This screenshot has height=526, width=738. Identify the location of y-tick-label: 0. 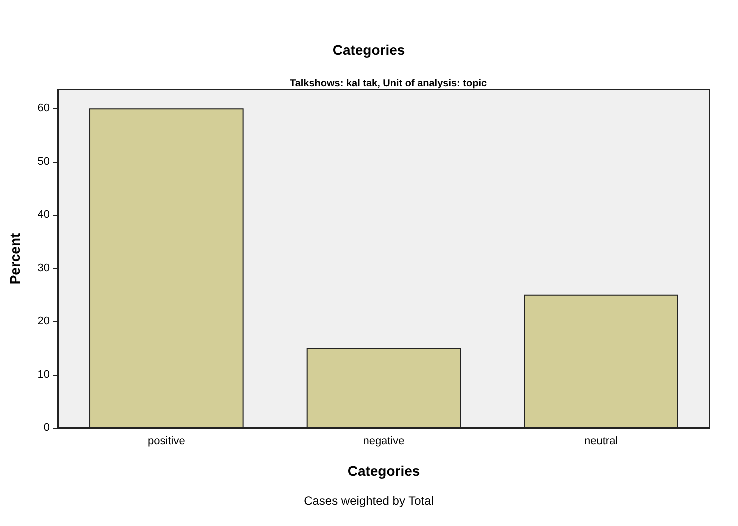
(47, 428).